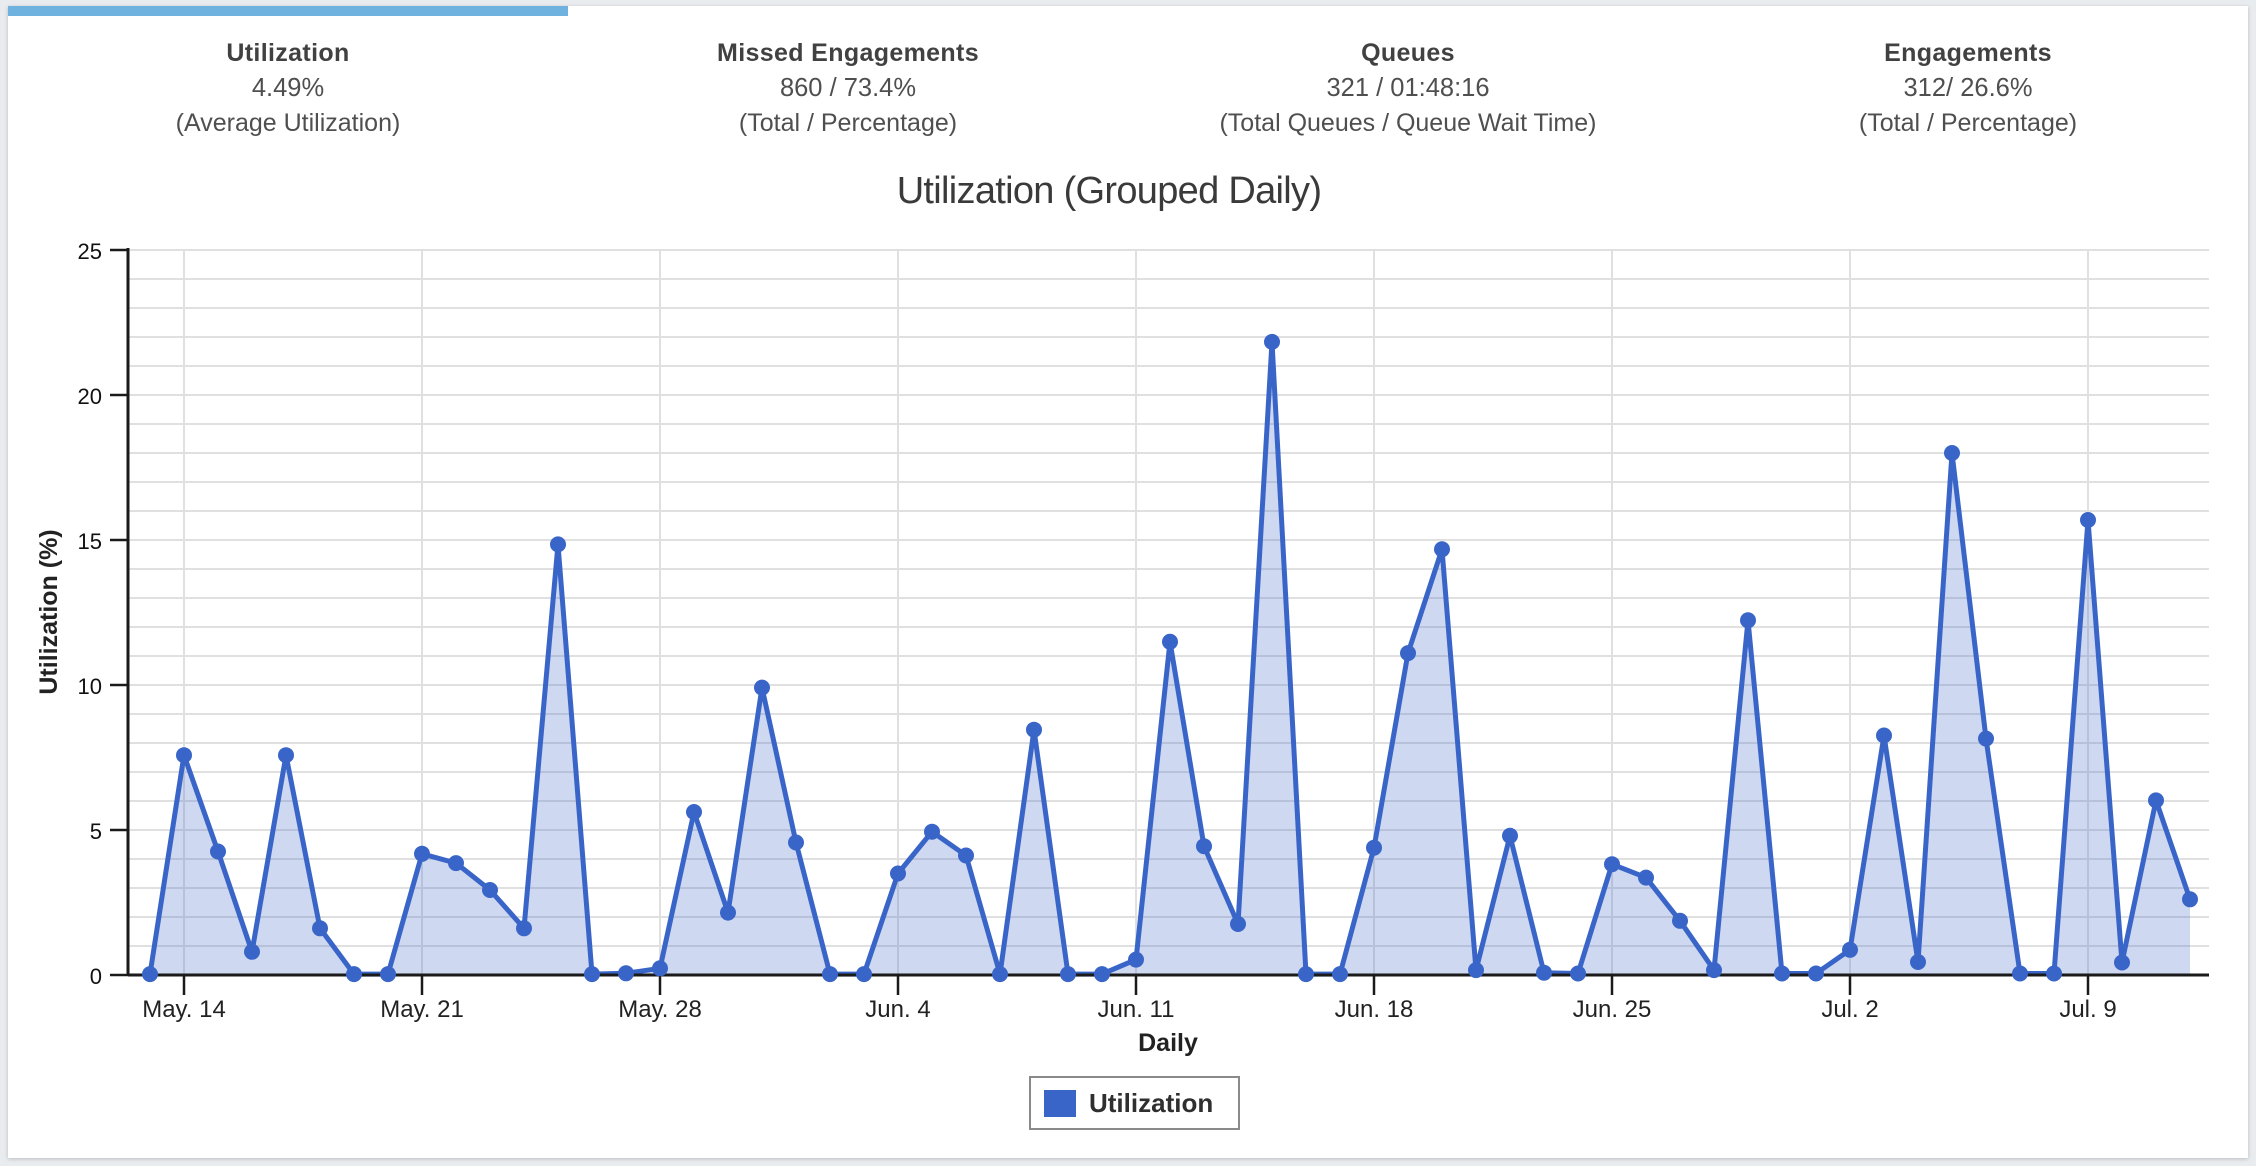 The image size is (2256, 1166). Describe the element at coordinates (1612, 1009) in the screenshot. I see `svg-text: Jun. 25` at that location.